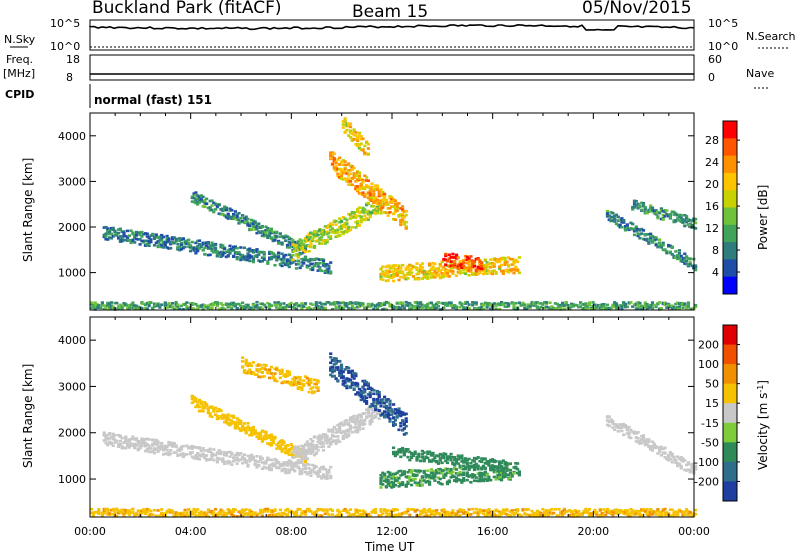 The width and height of the screenshot is (800, 554). Describe the element at coordinates (392, 27) in the screenshot. I see `noise-sky-trace` at that location.